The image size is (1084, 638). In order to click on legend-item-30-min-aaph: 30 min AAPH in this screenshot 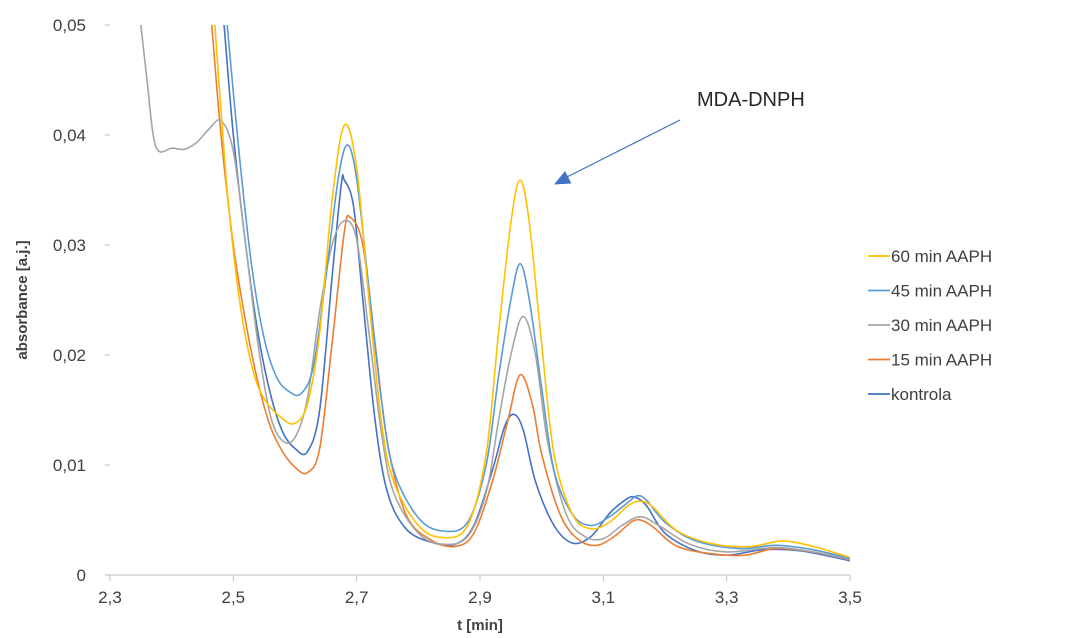, I will do `click(930, 325)`.